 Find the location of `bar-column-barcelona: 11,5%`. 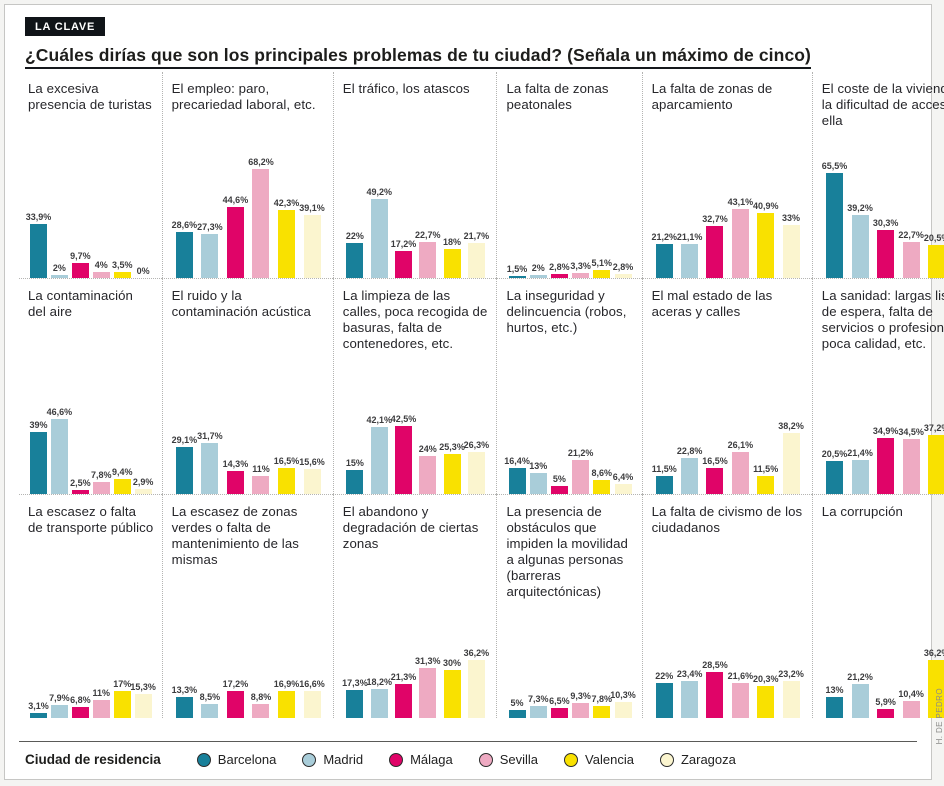

bar-column-barcelona: 11,5% is located at coordinates (664, 479).